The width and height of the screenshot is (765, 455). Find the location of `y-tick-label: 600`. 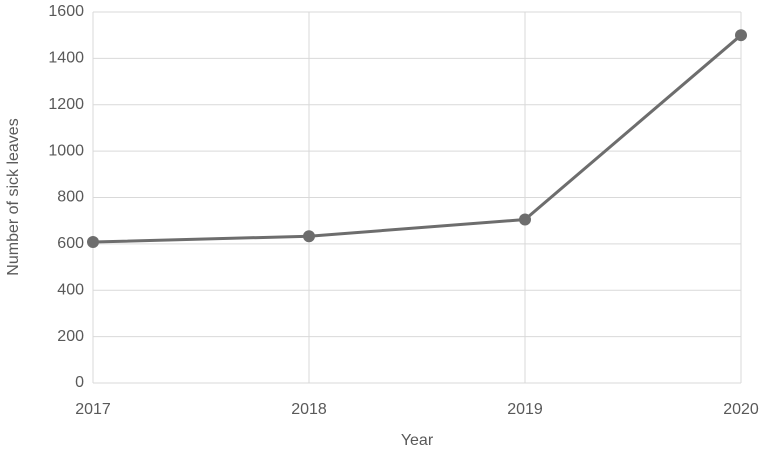

y-tick-label: 600 is located at coordinates (70, 243).